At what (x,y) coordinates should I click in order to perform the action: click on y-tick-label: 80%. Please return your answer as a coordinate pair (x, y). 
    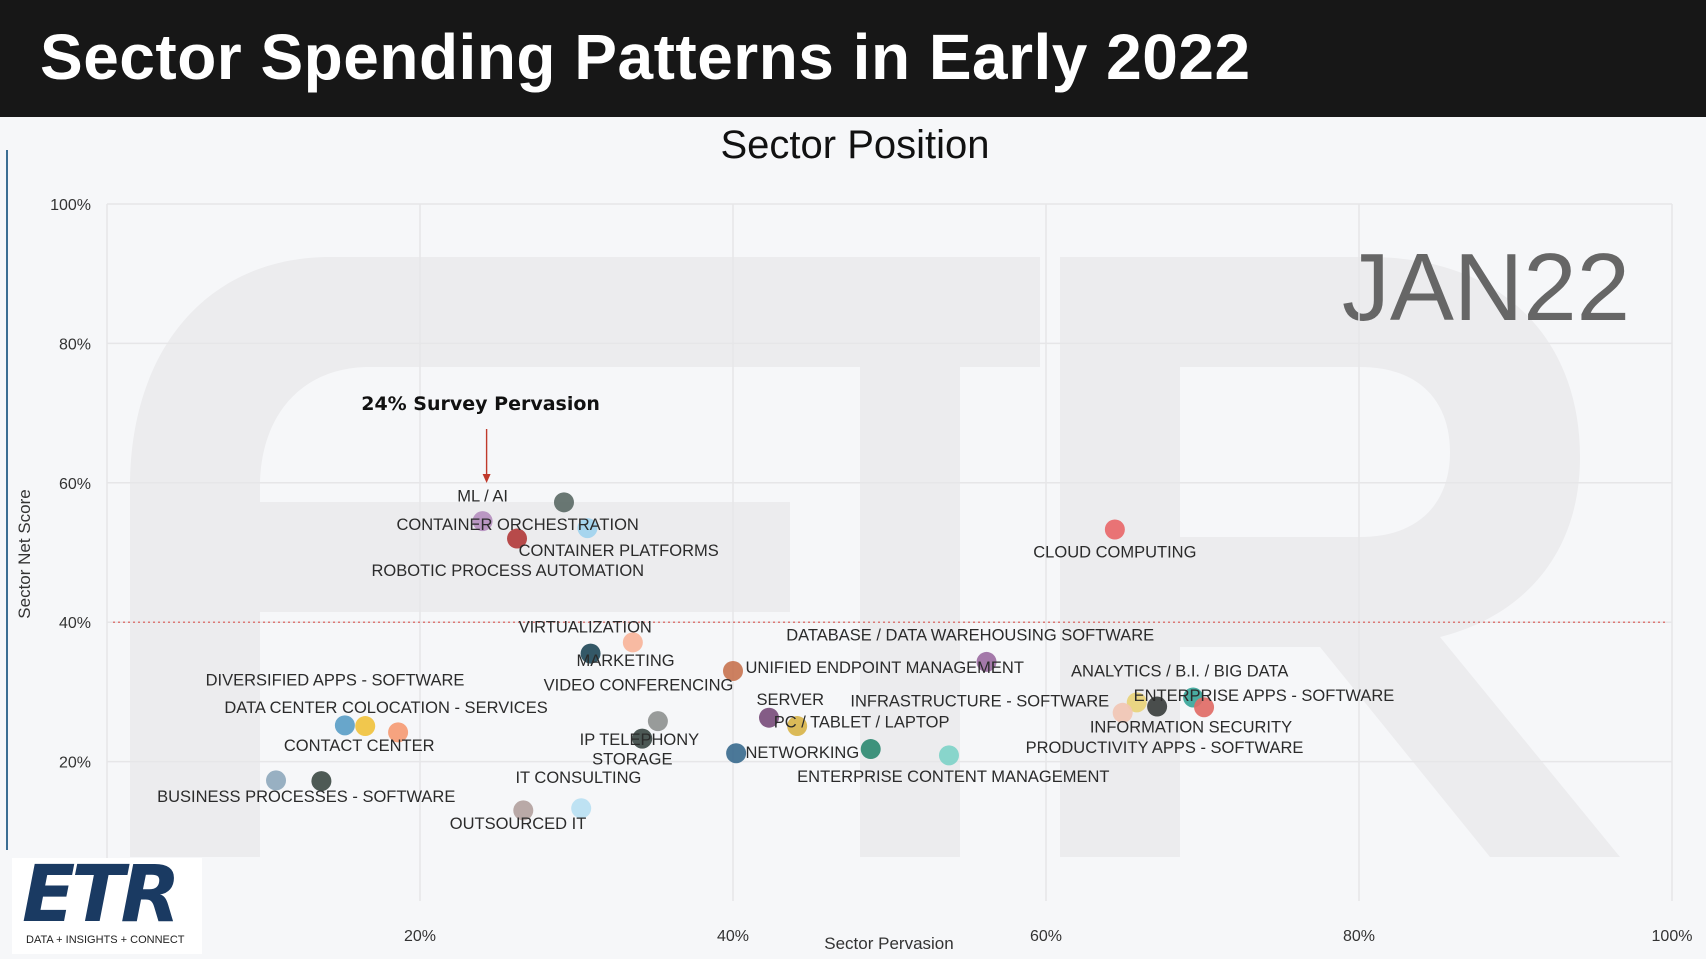
    Looking at the image, I should click on (75, 344).